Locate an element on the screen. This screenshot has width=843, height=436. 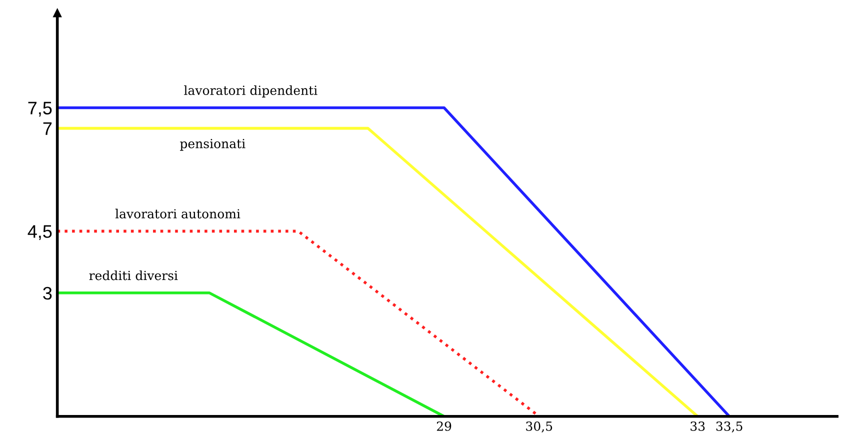
x-tick-label: 29 is located at coordinates (444, 426).